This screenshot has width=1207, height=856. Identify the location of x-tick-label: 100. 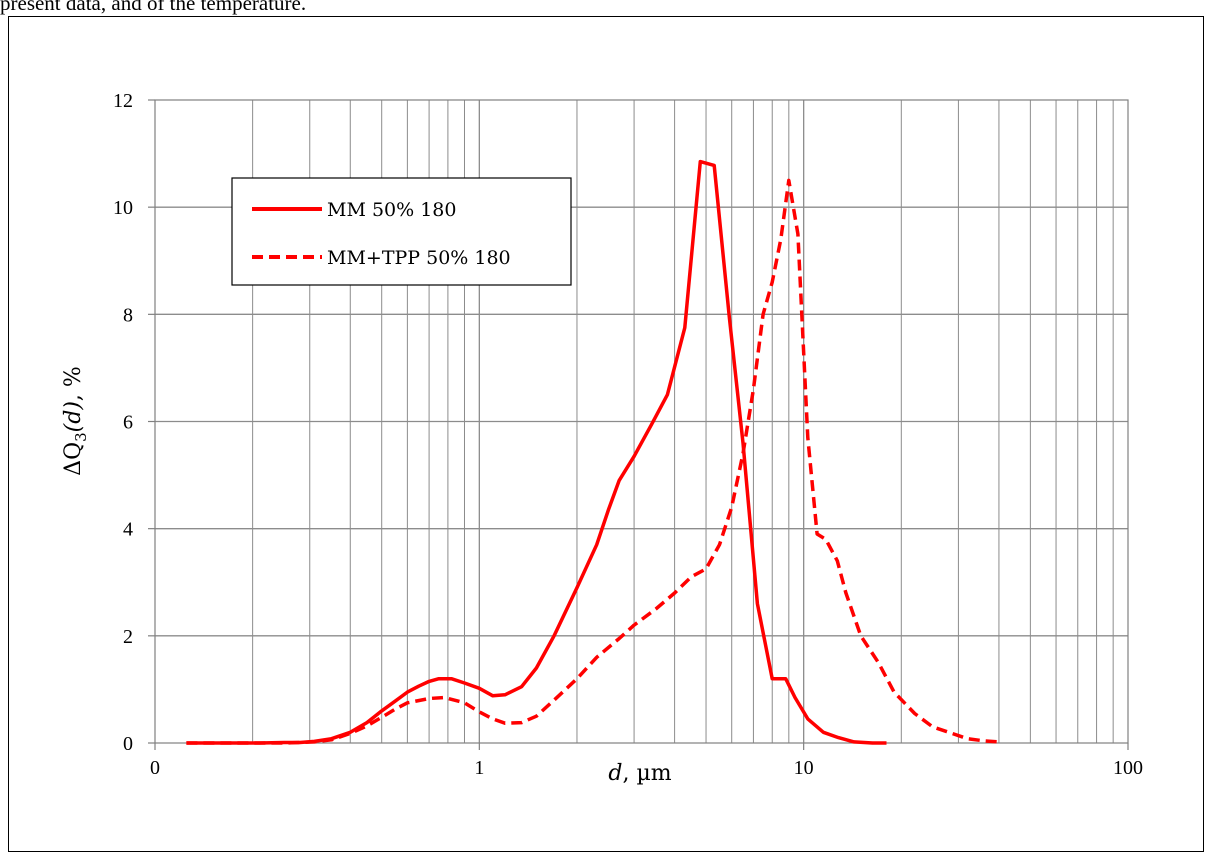
(1128, 768).